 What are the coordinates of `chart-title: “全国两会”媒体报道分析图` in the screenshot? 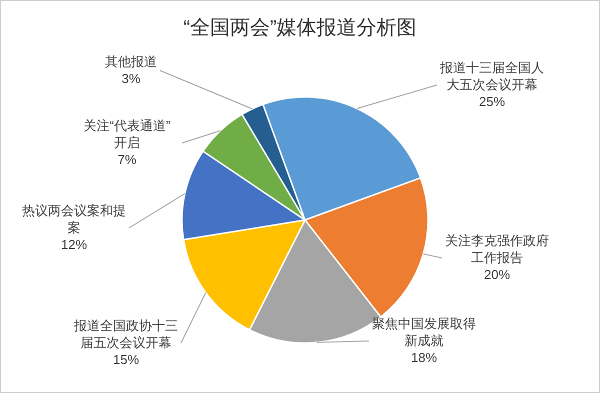 It's located at (300, 28).